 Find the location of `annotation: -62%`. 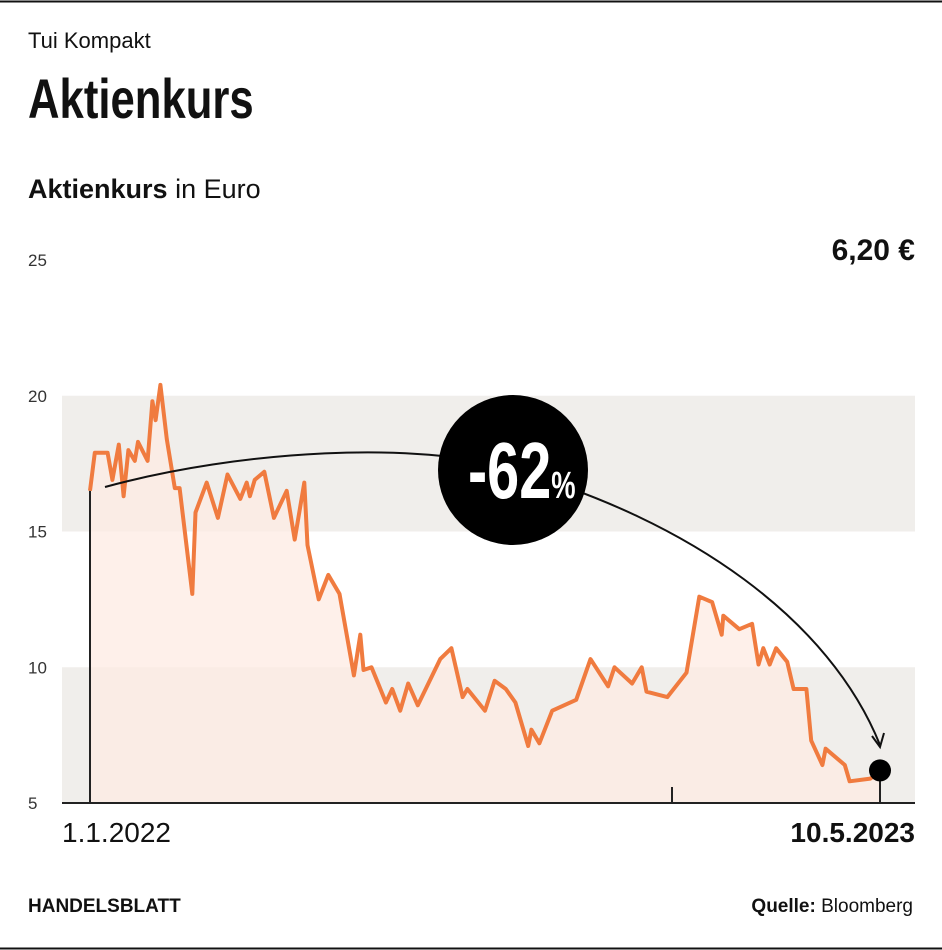

annotation: -62% is located at coordinates (522, 471).